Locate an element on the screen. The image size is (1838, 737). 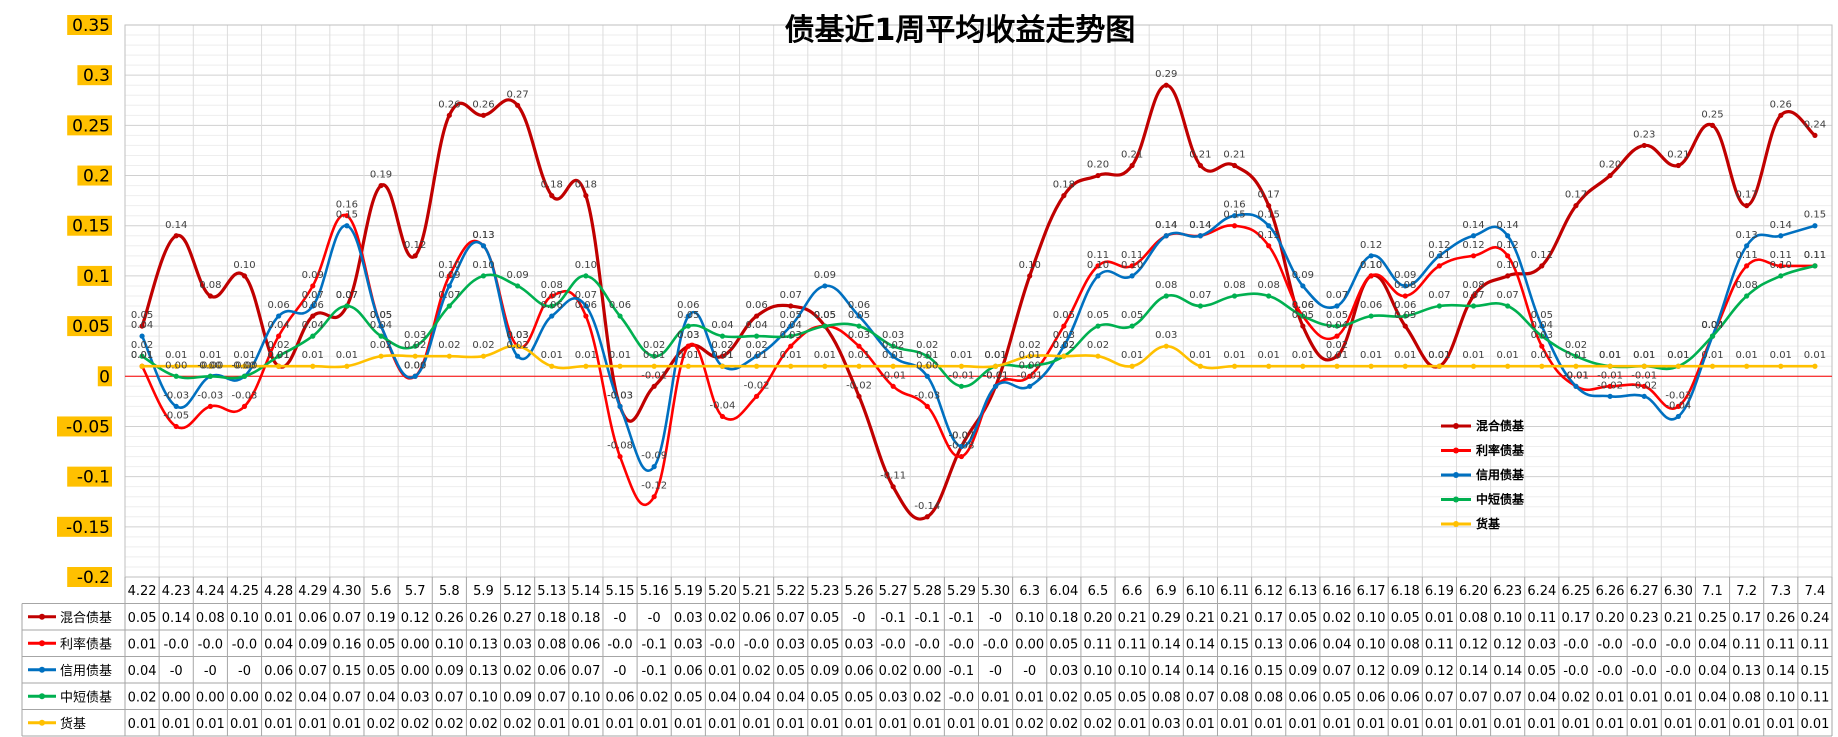
data-label: 0.00 is located at coordinates (415, 365).